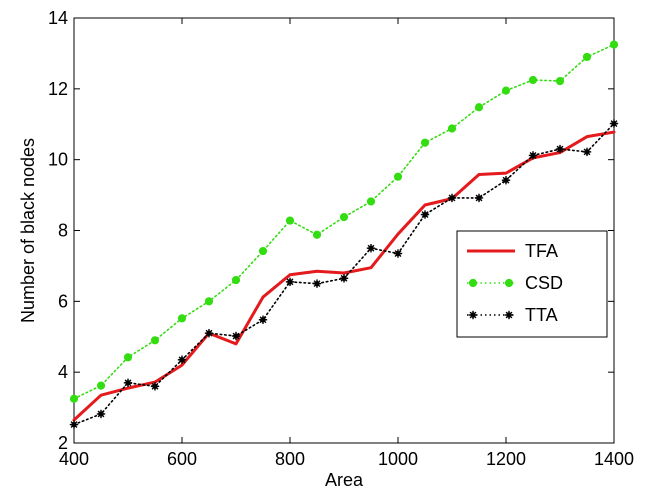  What do you see at coordinates (58, 89) in the screenshot?
I see `y-tick-label: 12` at bounding box center [58, 89].